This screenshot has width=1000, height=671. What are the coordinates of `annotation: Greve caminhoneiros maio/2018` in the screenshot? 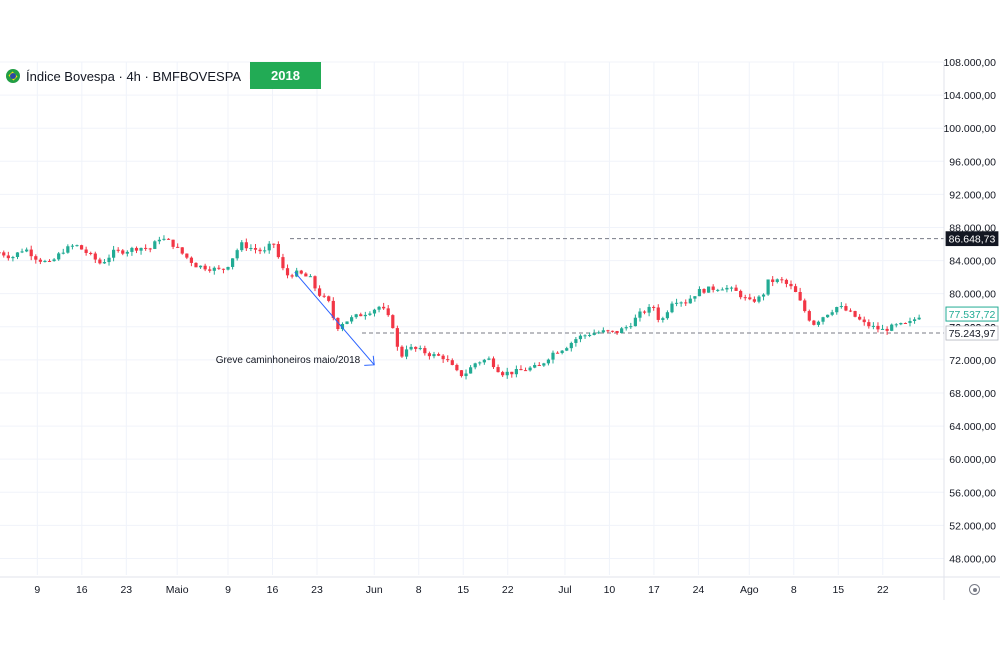 It's located at (295, 318).